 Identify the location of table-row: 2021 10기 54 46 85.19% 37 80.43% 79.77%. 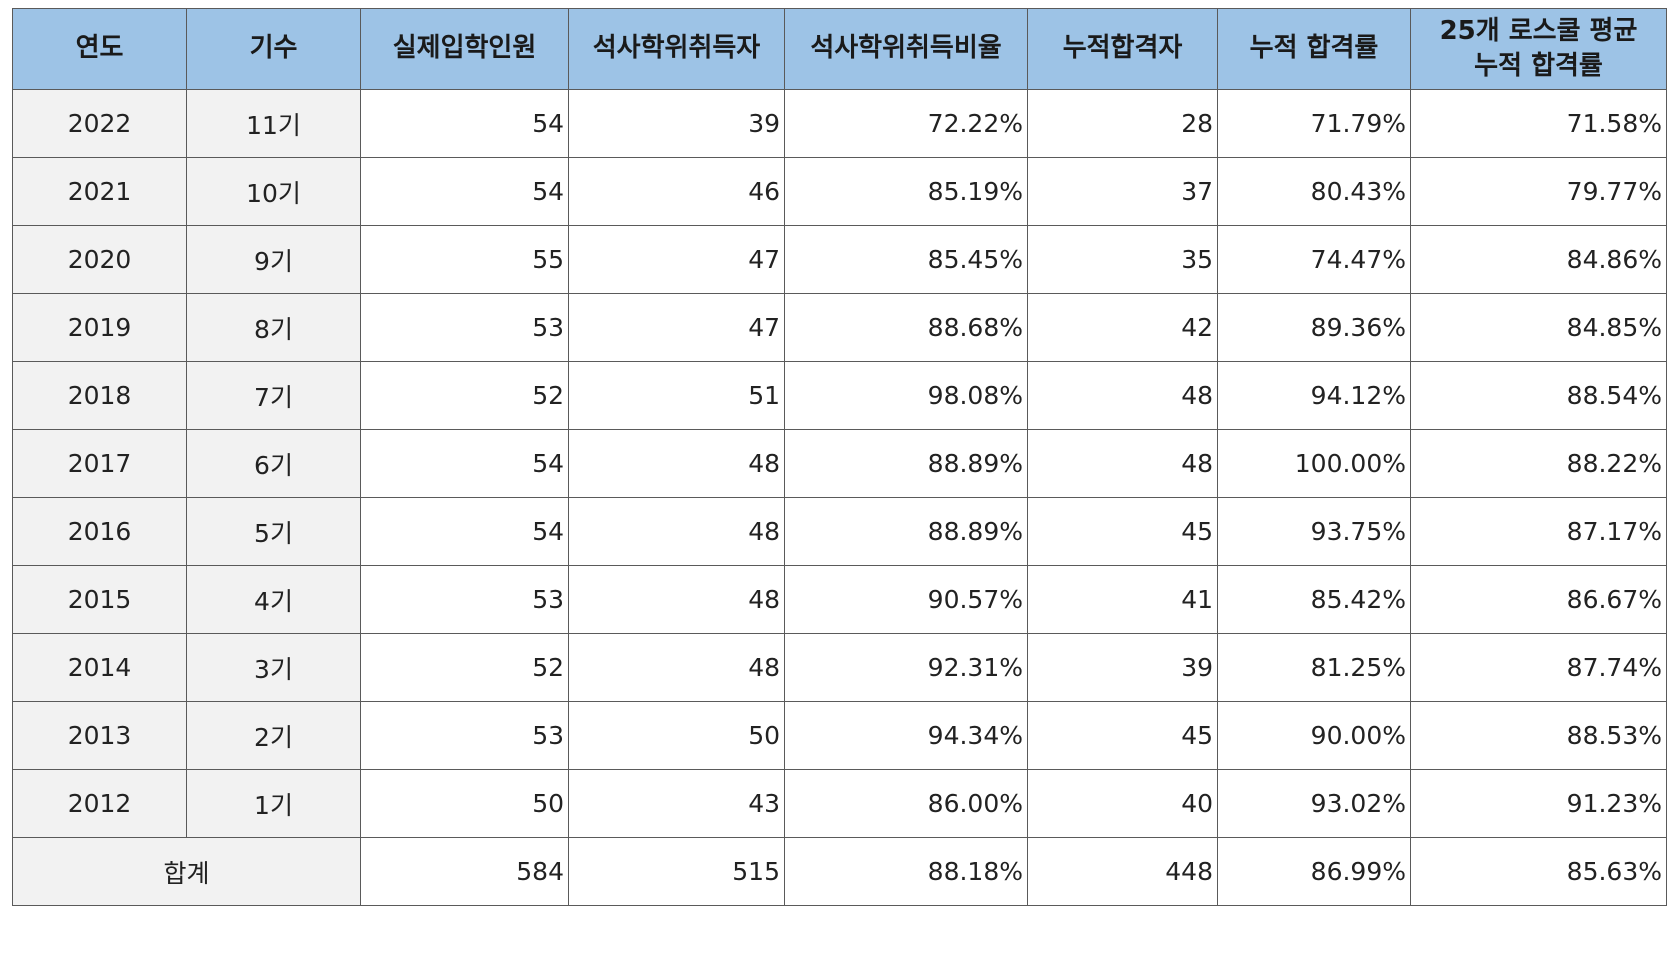
(839, 191).